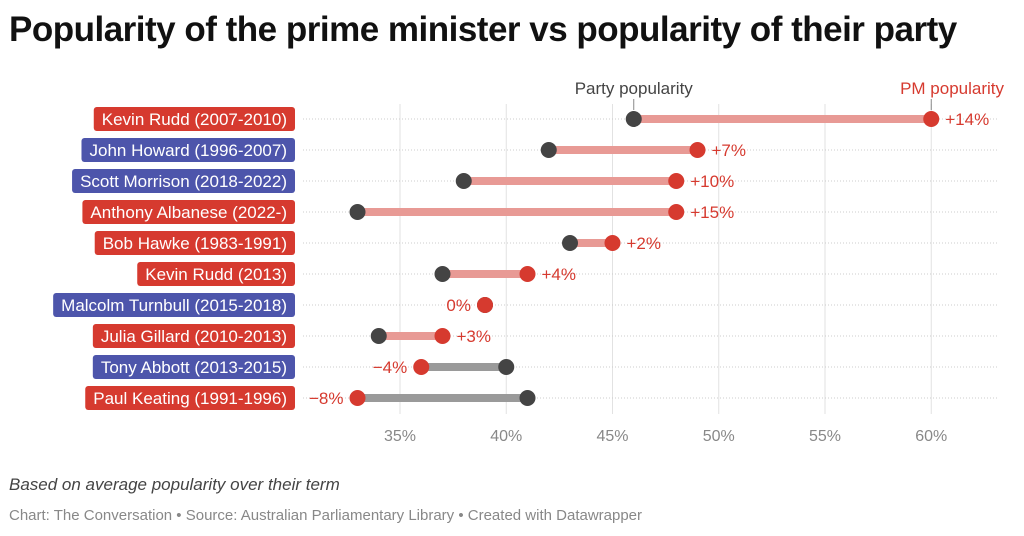 This screenshot has width=1024, height=536. What do you see at coordinates (719, 436) in the screenshot?
I see `x-tick-label: 50%` at bounding box center [719, 436].